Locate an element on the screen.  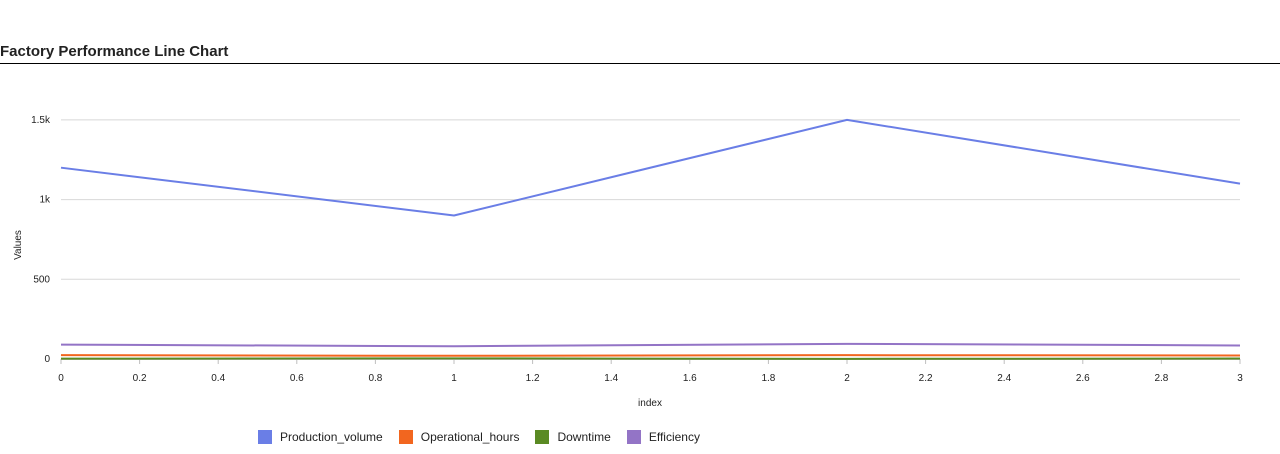
legend-label: Downtime is located at coordinates (584, 437).